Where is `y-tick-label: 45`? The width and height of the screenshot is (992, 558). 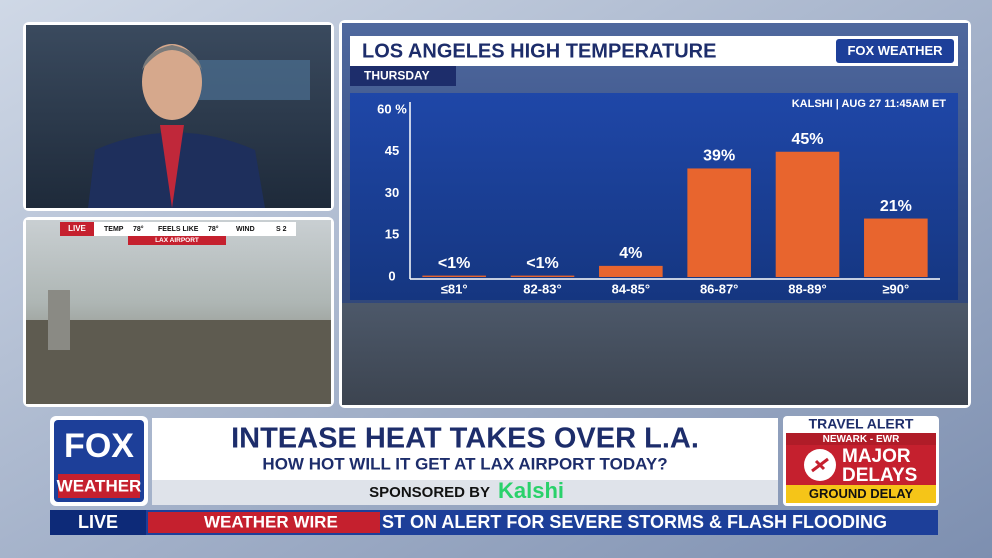
y-tick-label: 45 is located at coordinates (392, 150).